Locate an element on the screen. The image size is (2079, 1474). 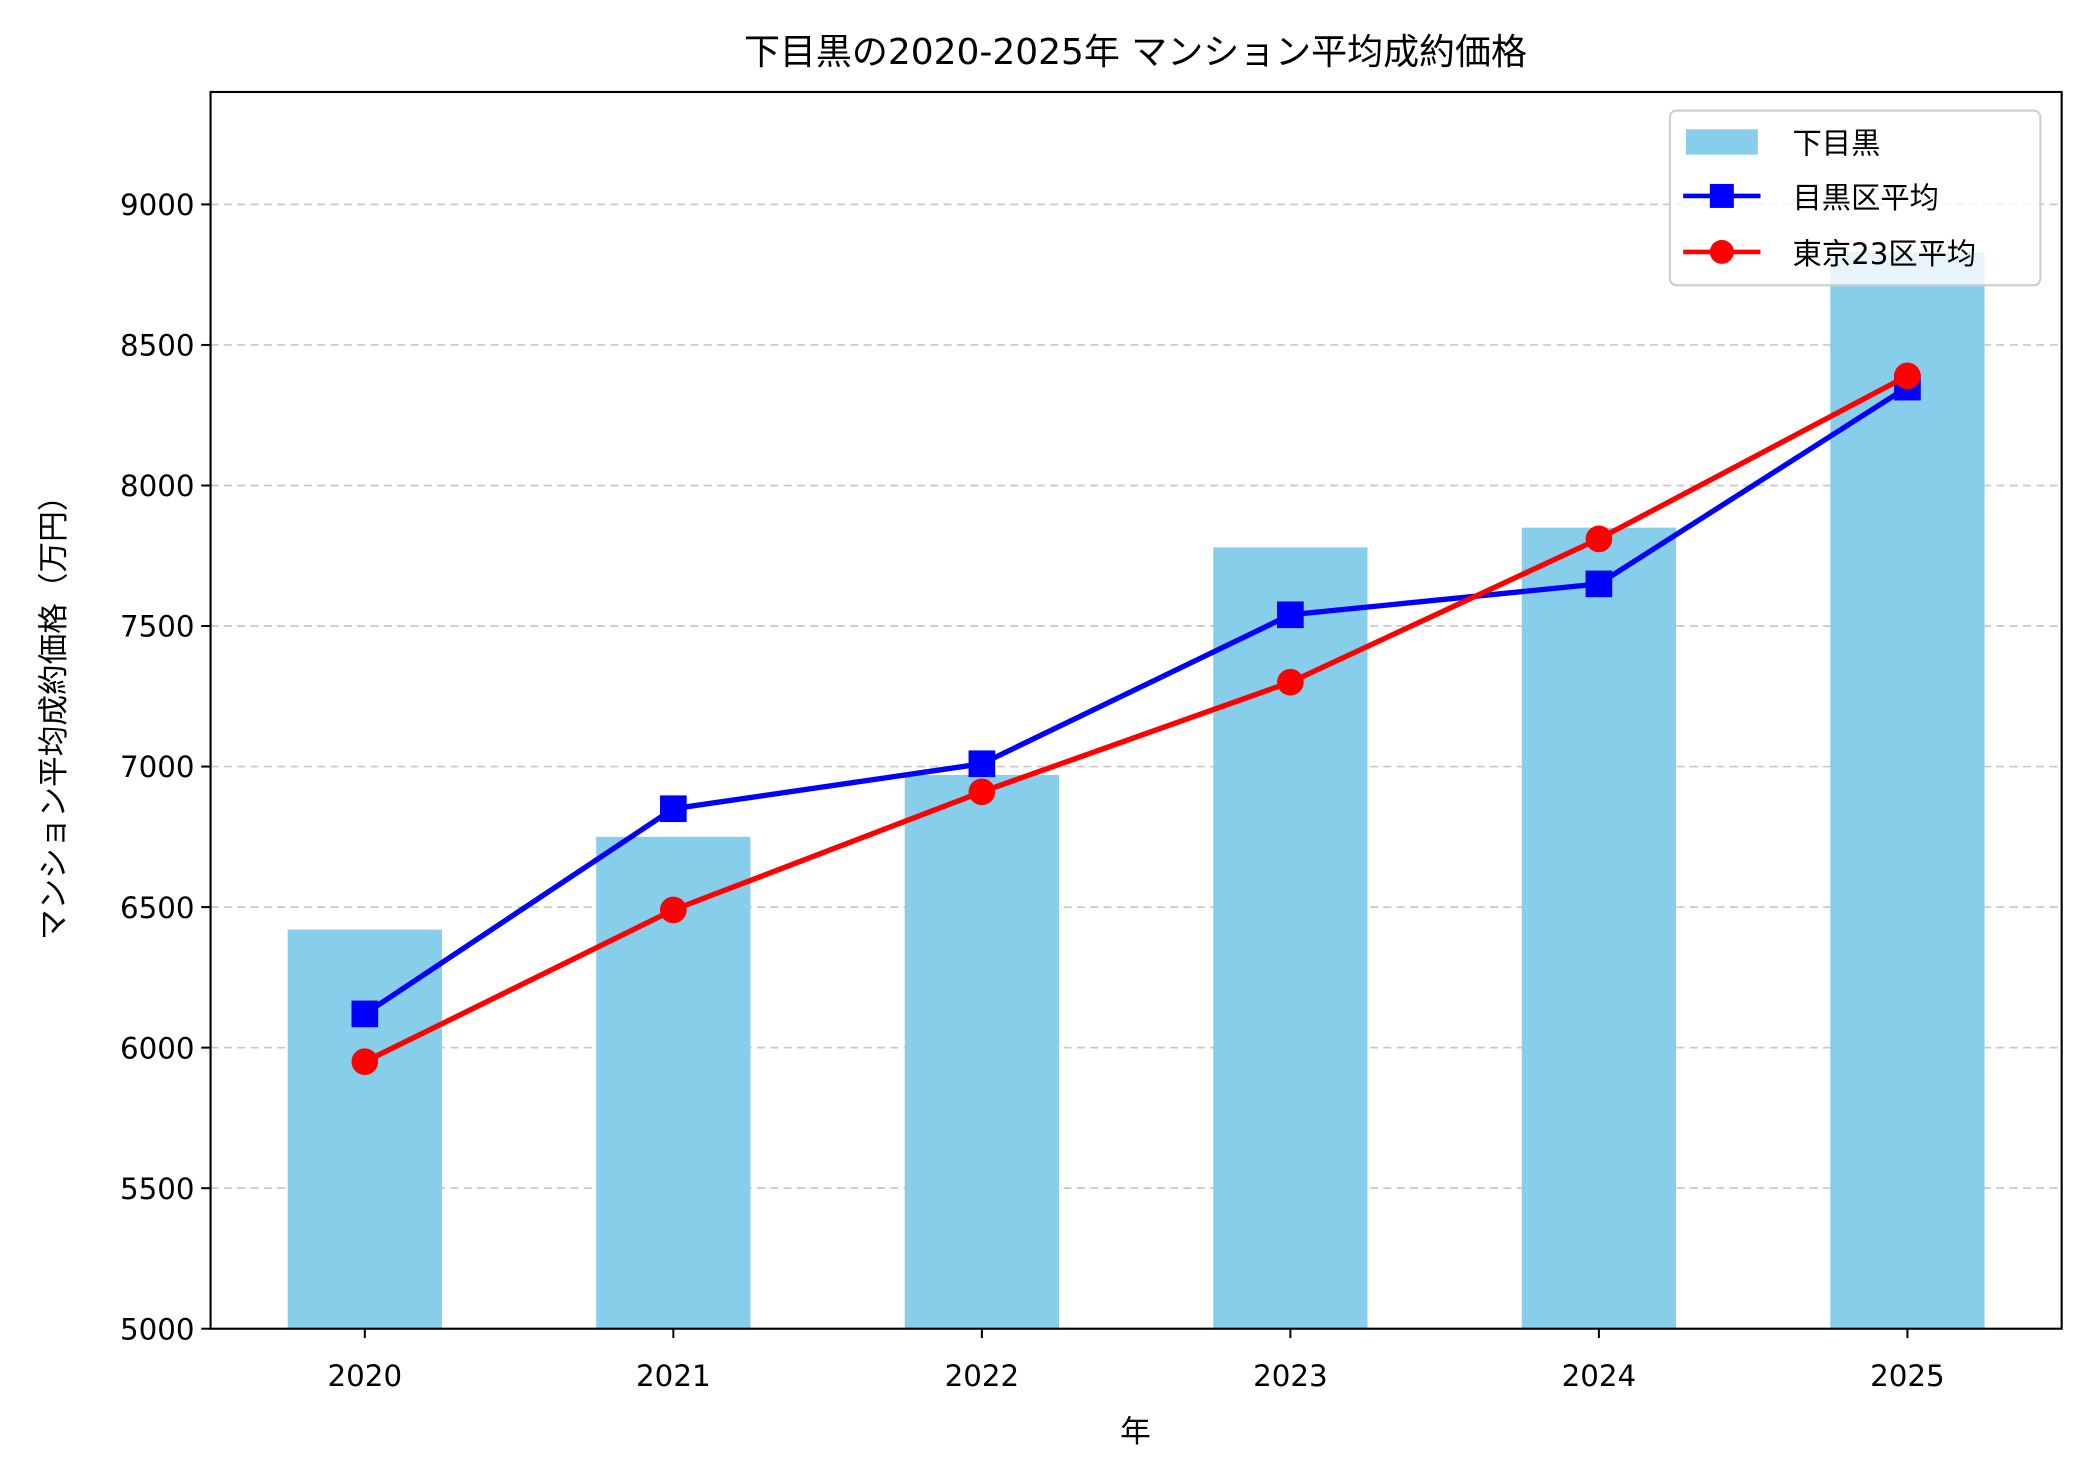
y-tick-label: 7500 is located at coordinates (157, 627).